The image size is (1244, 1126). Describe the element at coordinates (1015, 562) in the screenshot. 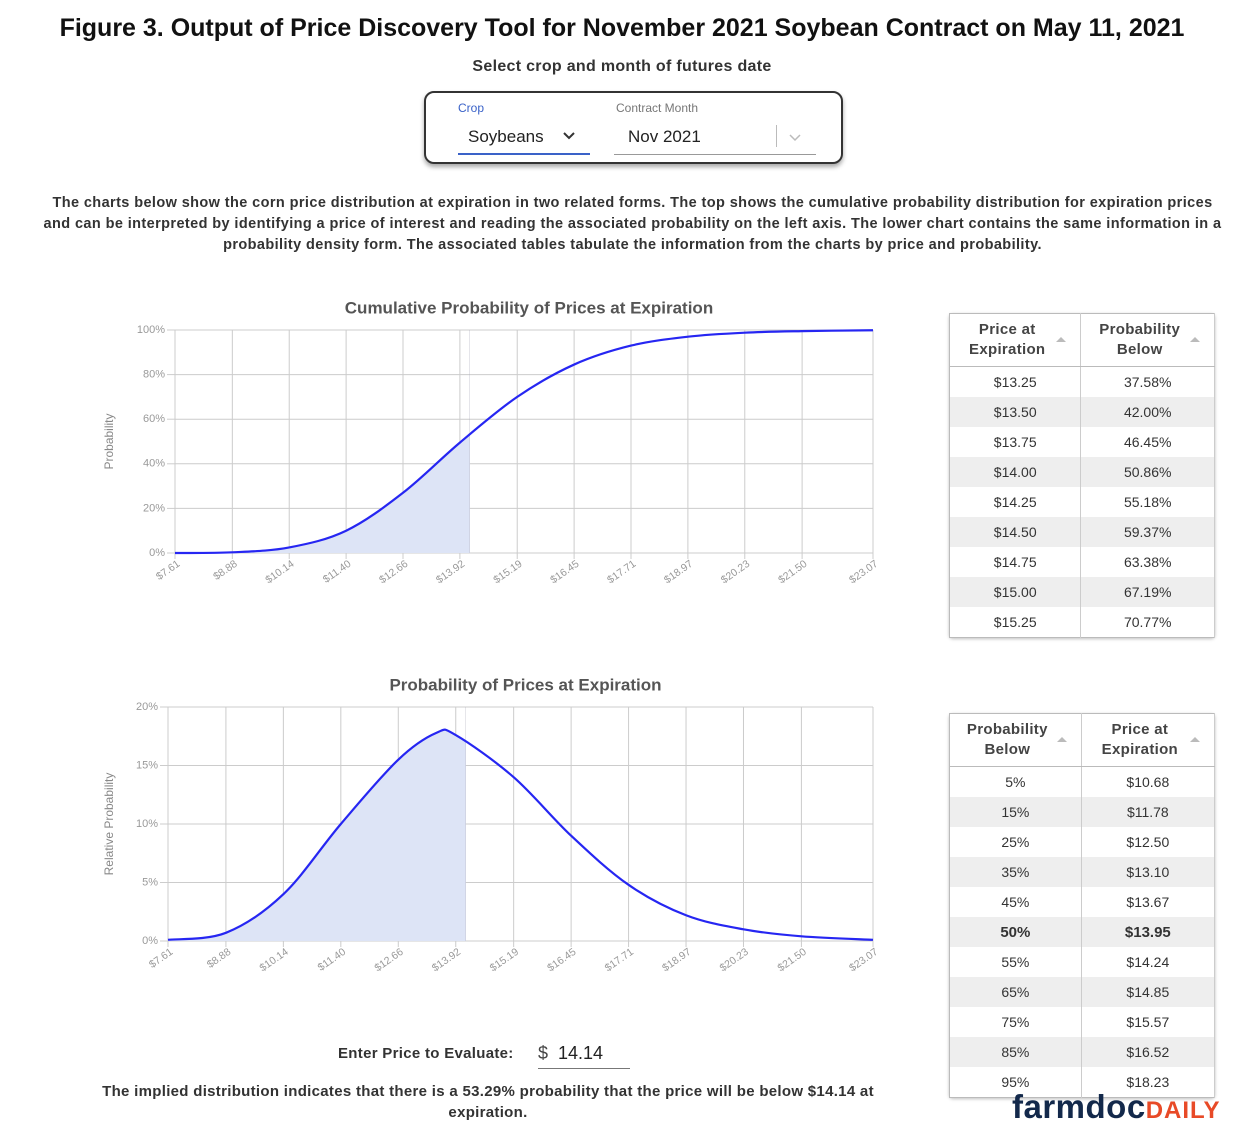

I see `table-cell: $14.75` at that location.